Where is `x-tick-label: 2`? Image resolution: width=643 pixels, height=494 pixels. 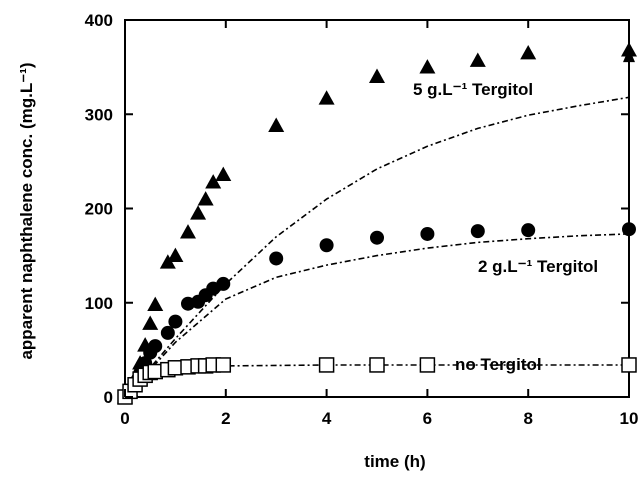
x-tick-label: 2 is located at coordinates (225, 418).